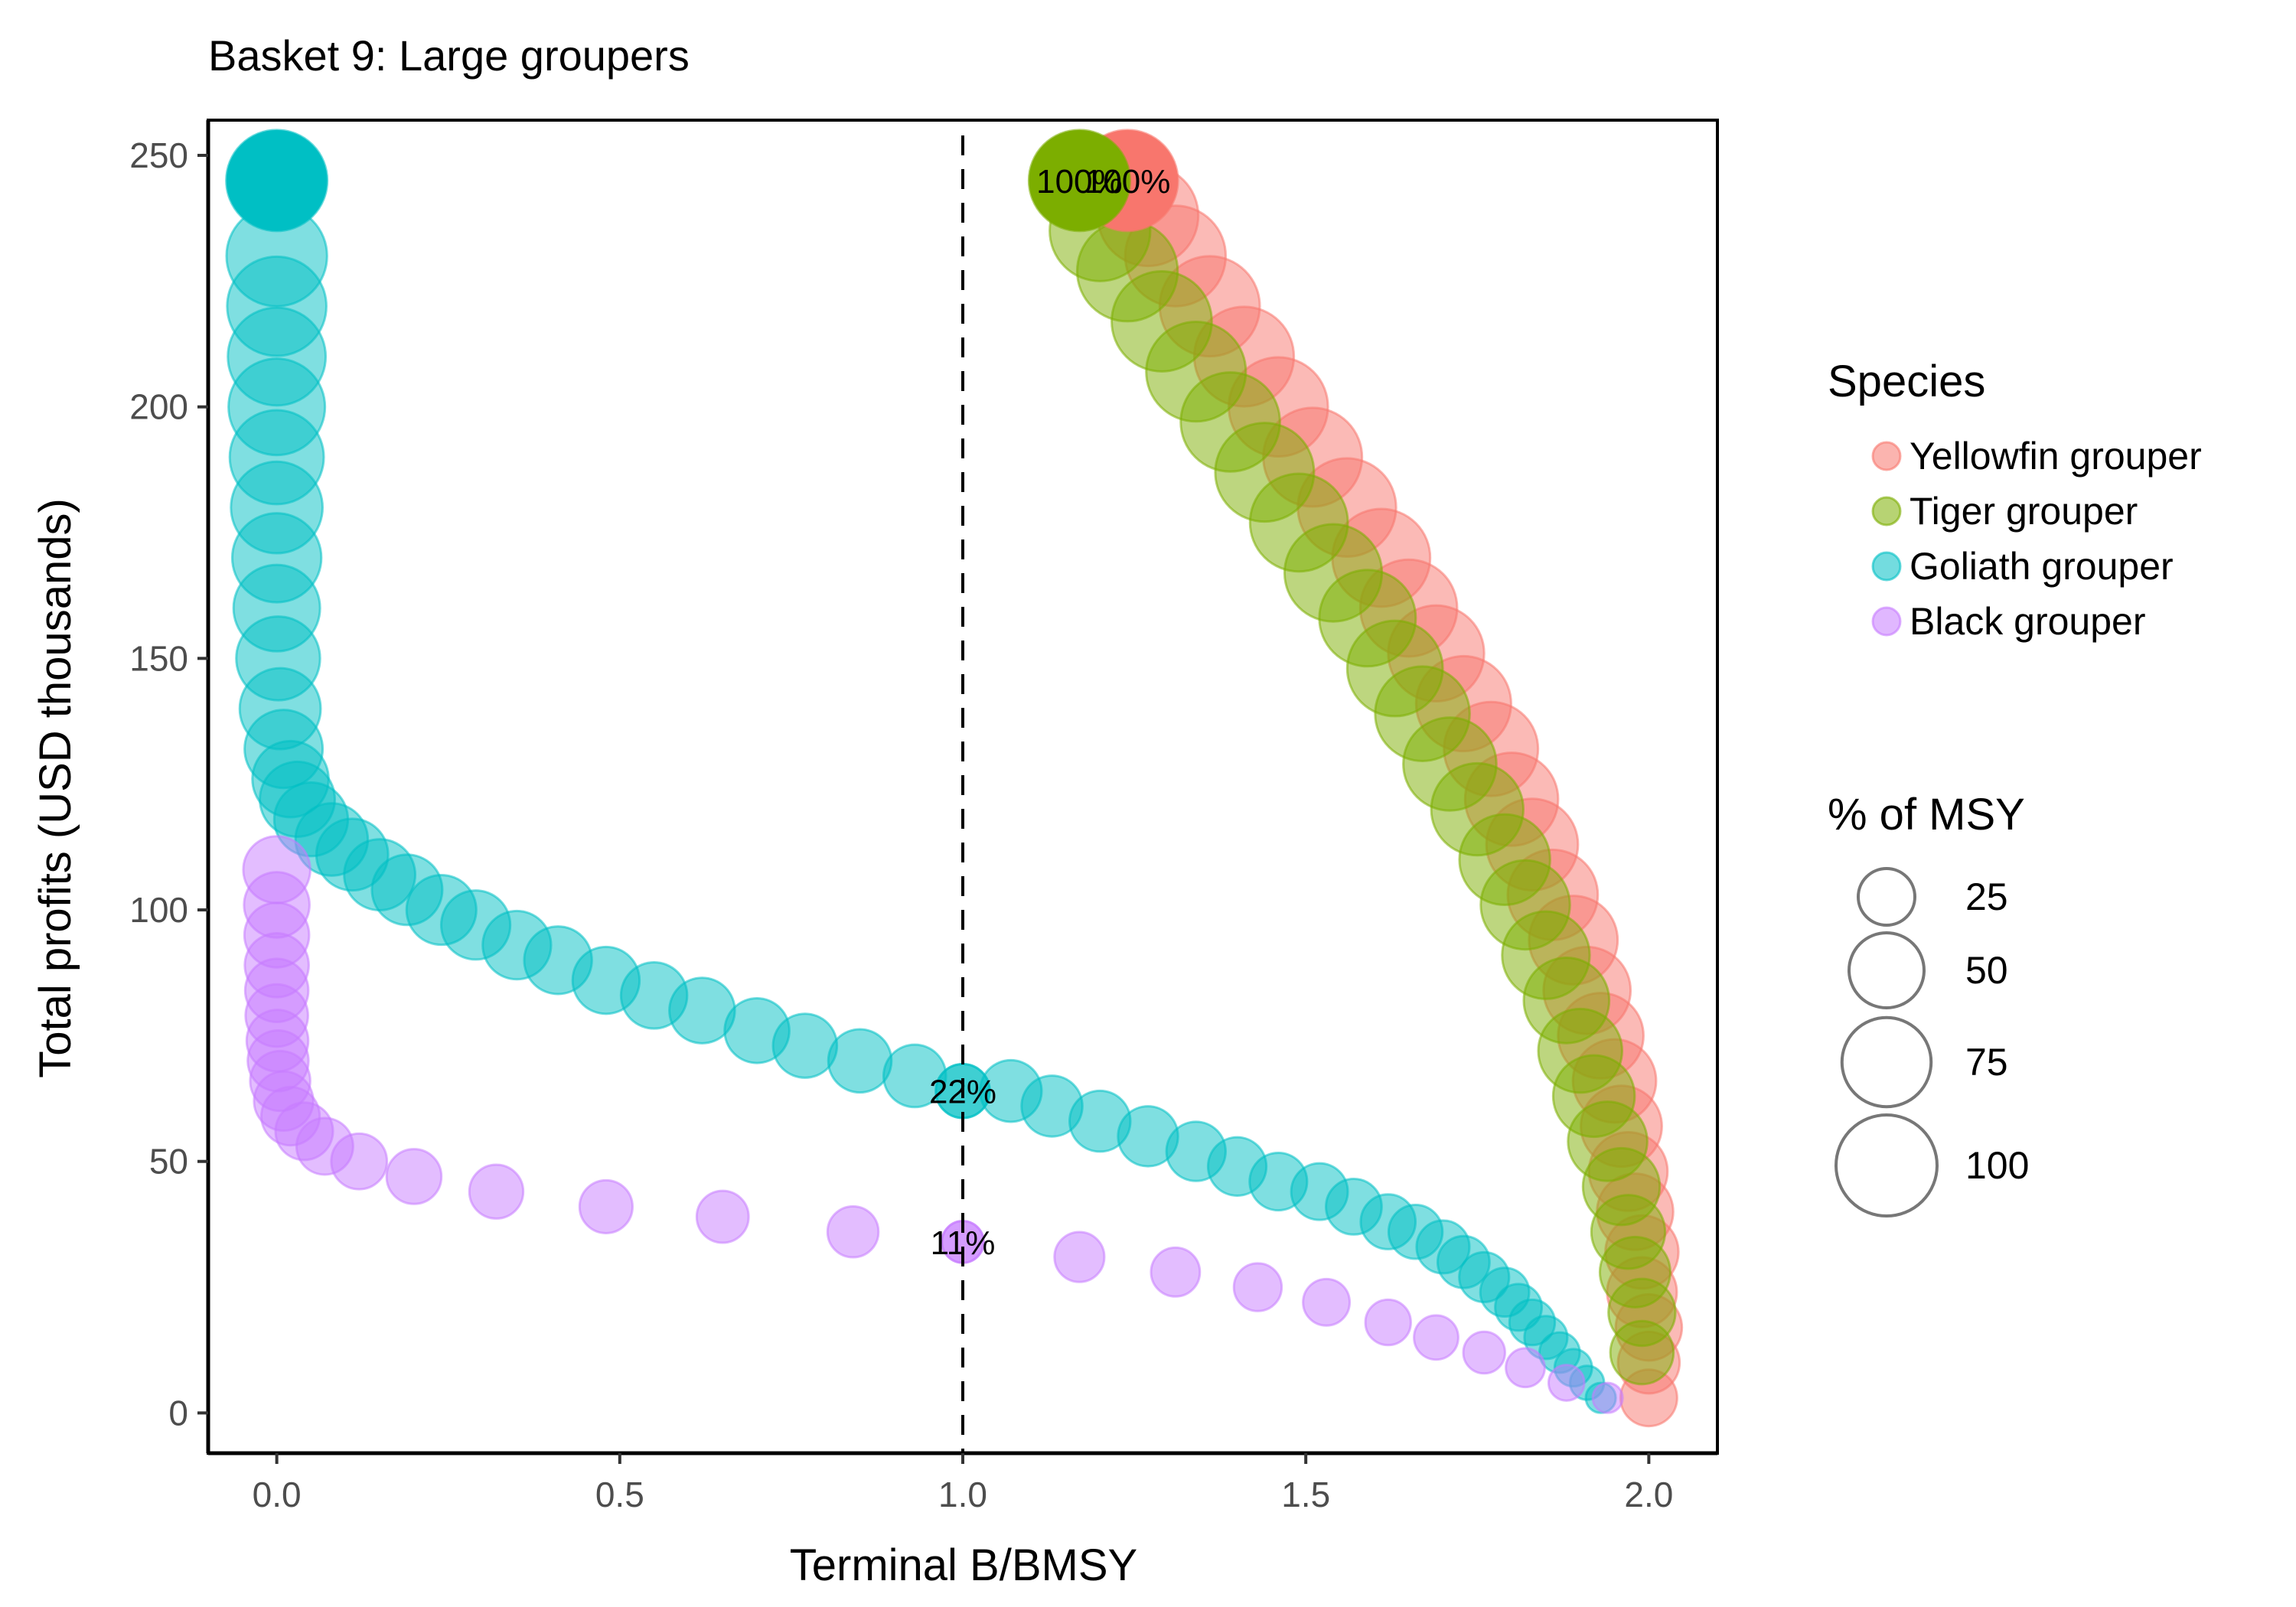 The width and height of the screenshot is (2296, 1607). I want to click on legend-key-black-grouper, so click(1886, 621).